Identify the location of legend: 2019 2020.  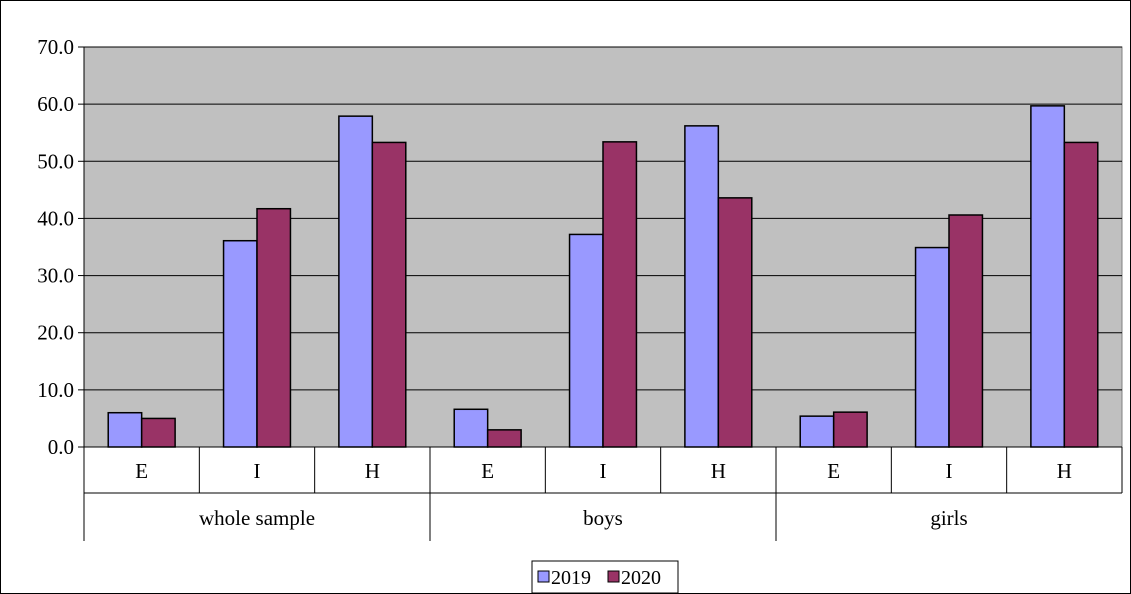
(605, 577).